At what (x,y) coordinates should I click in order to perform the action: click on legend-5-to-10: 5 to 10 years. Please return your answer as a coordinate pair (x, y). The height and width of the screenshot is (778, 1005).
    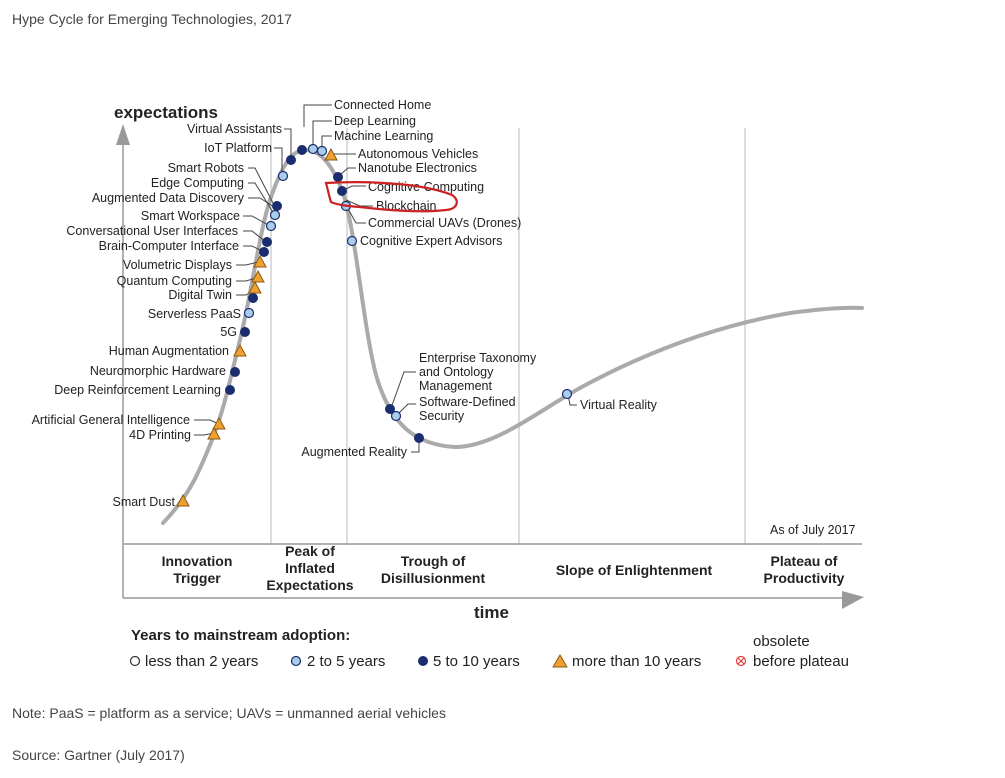
    Looking at the image, I should click on (476, 661).